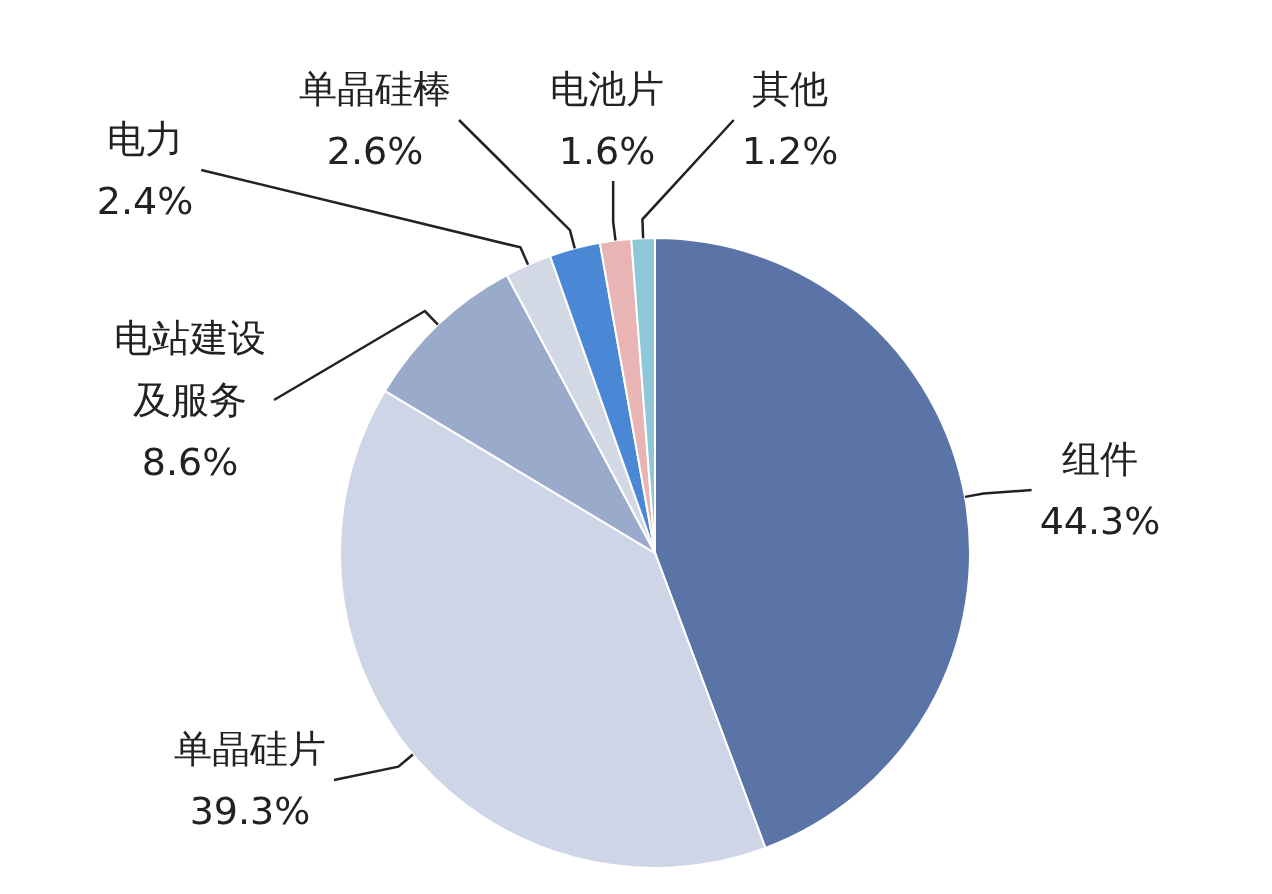  What do you see at coordinates (190, 462) in the screenshot?
I see `data-label: 8.6%` at bounding box center [190, 462].